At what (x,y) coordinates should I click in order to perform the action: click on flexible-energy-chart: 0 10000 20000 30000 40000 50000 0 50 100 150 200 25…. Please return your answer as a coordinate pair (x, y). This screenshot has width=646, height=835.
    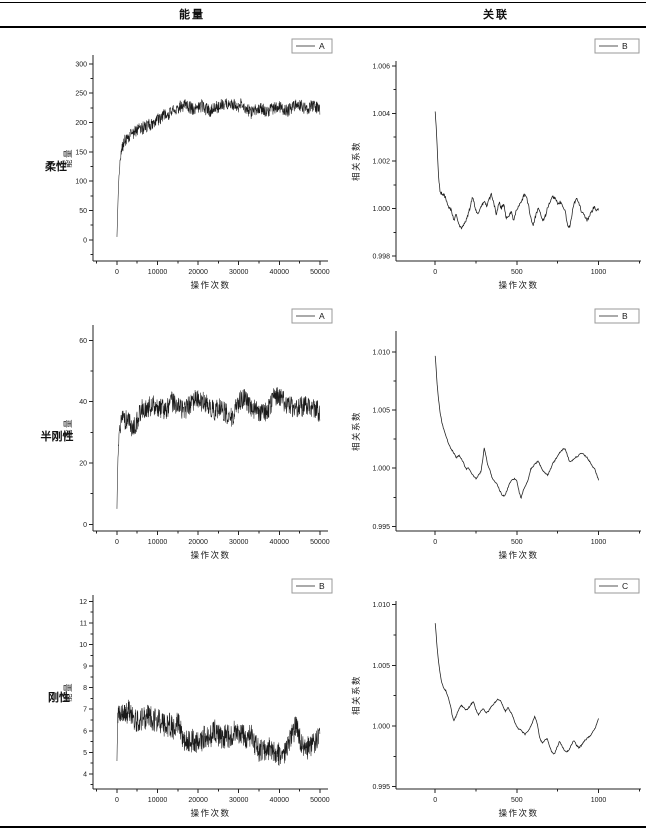
    Looking at the image, I should click on (198, 164).